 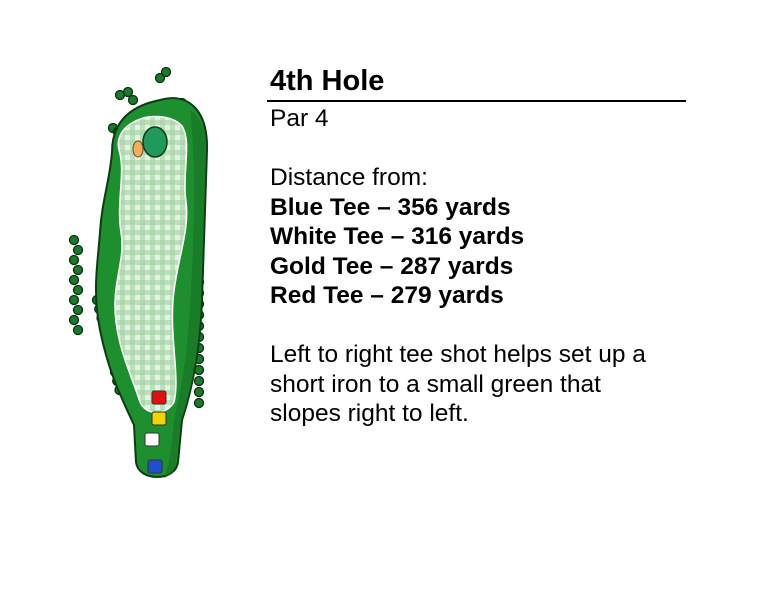 What do you see at coordinates (390, 207) in the screenshot?
I see `tee-distance-blue: Blue Tee – 356 yards` at bounding box center [390, 207].